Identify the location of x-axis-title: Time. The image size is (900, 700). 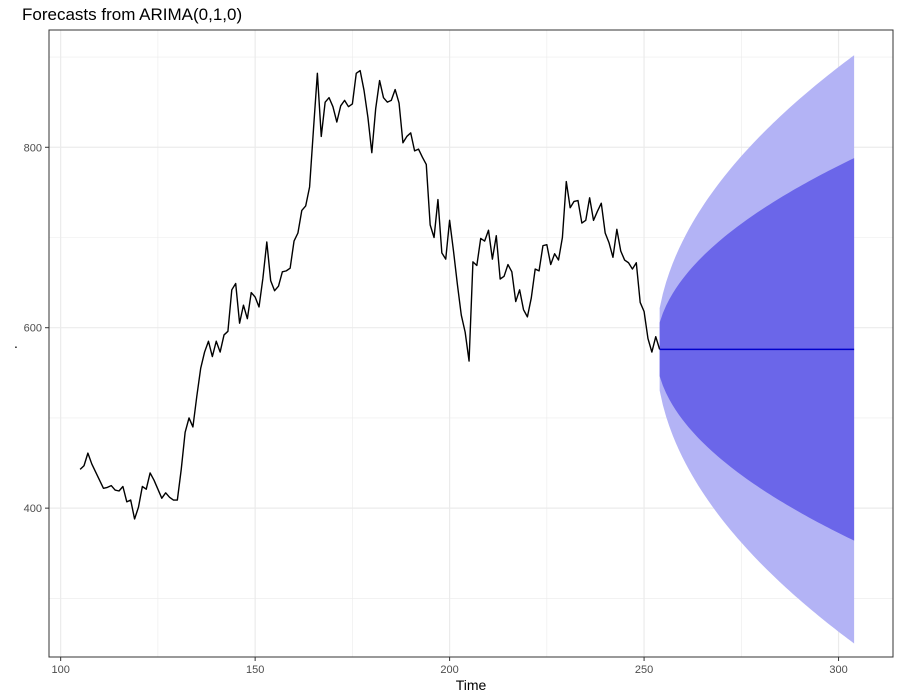
(471, 685).